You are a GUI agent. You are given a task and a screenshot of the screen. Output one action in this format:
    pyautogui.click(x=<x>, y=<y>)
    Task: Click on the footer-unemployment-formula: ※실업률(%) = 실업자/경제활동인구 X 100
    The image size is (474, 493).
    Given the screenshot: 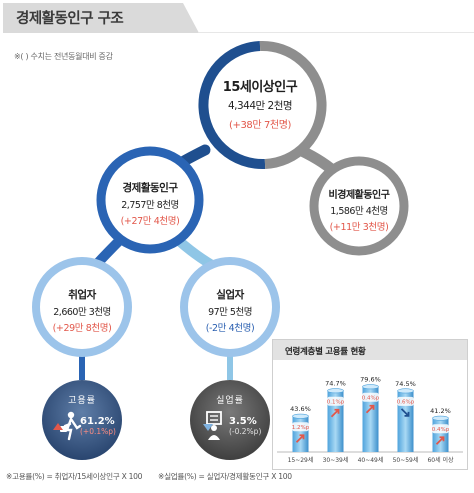 What is the action you would take?
    pyautogui.click(x=225, y=476)
    